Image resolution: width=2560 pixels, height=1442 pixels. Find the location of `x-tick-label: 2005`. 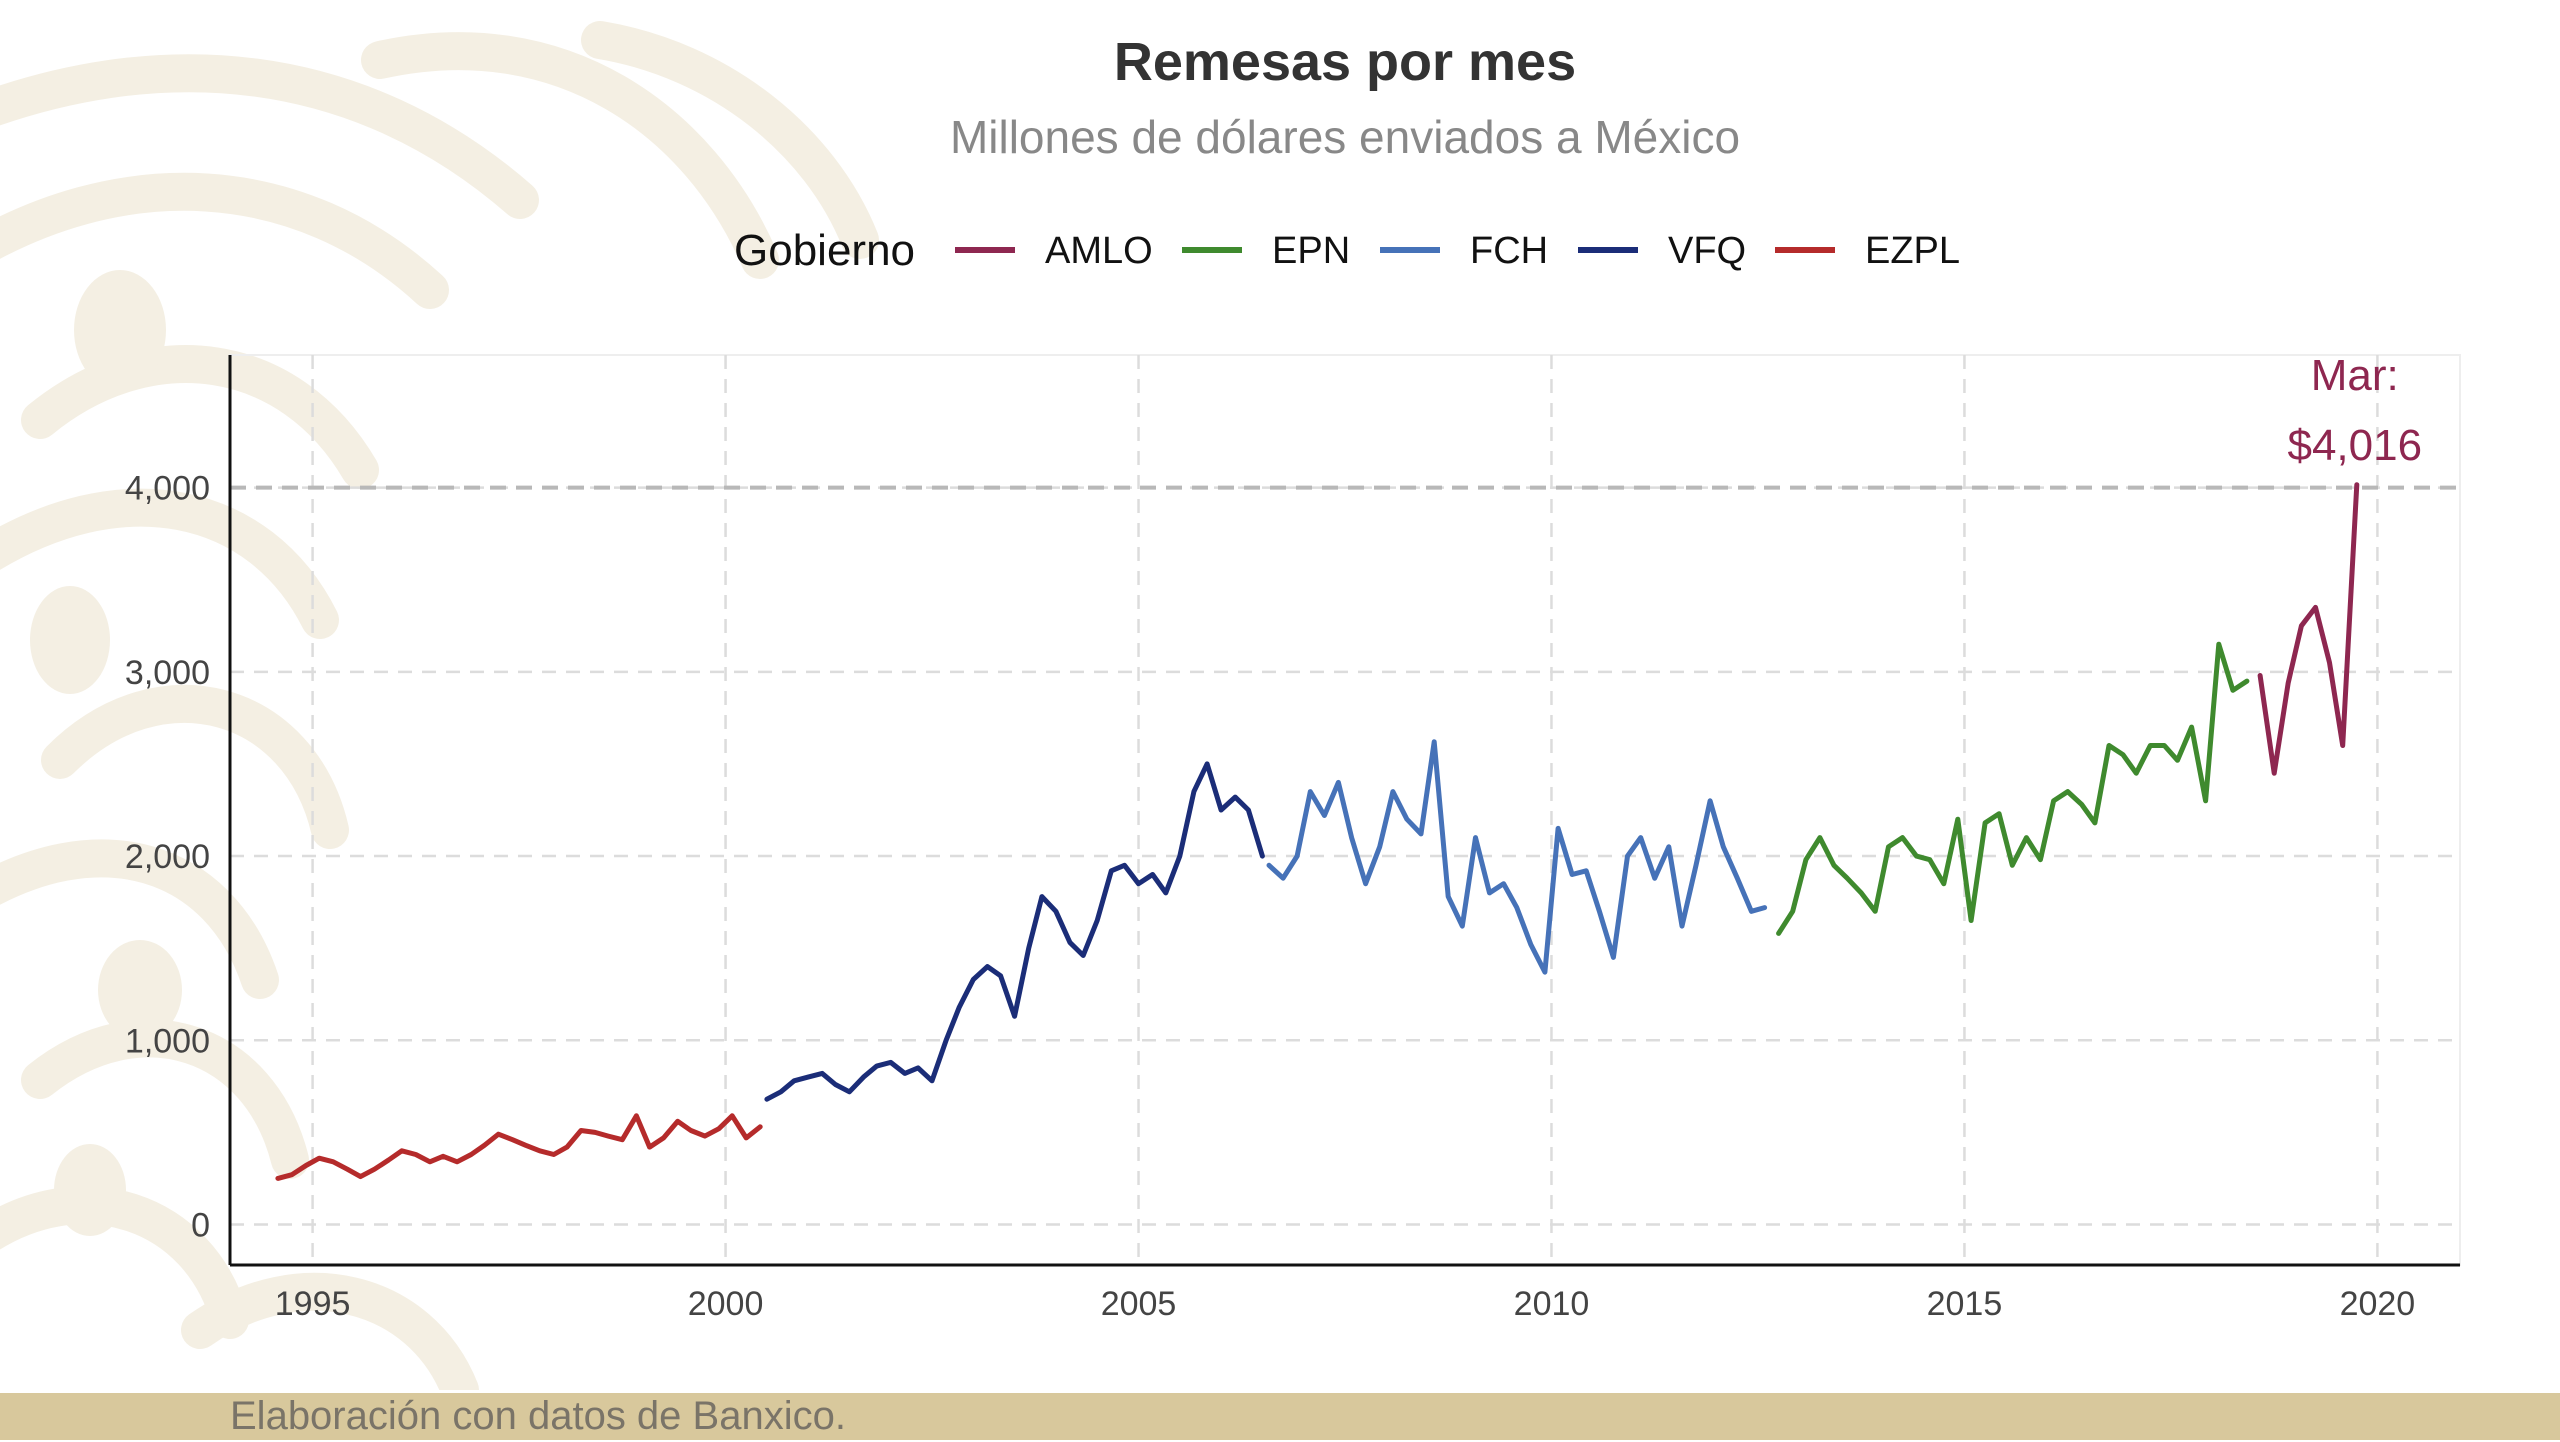

x-tick-label: 2005 is located at coordinates (1139, 1304).